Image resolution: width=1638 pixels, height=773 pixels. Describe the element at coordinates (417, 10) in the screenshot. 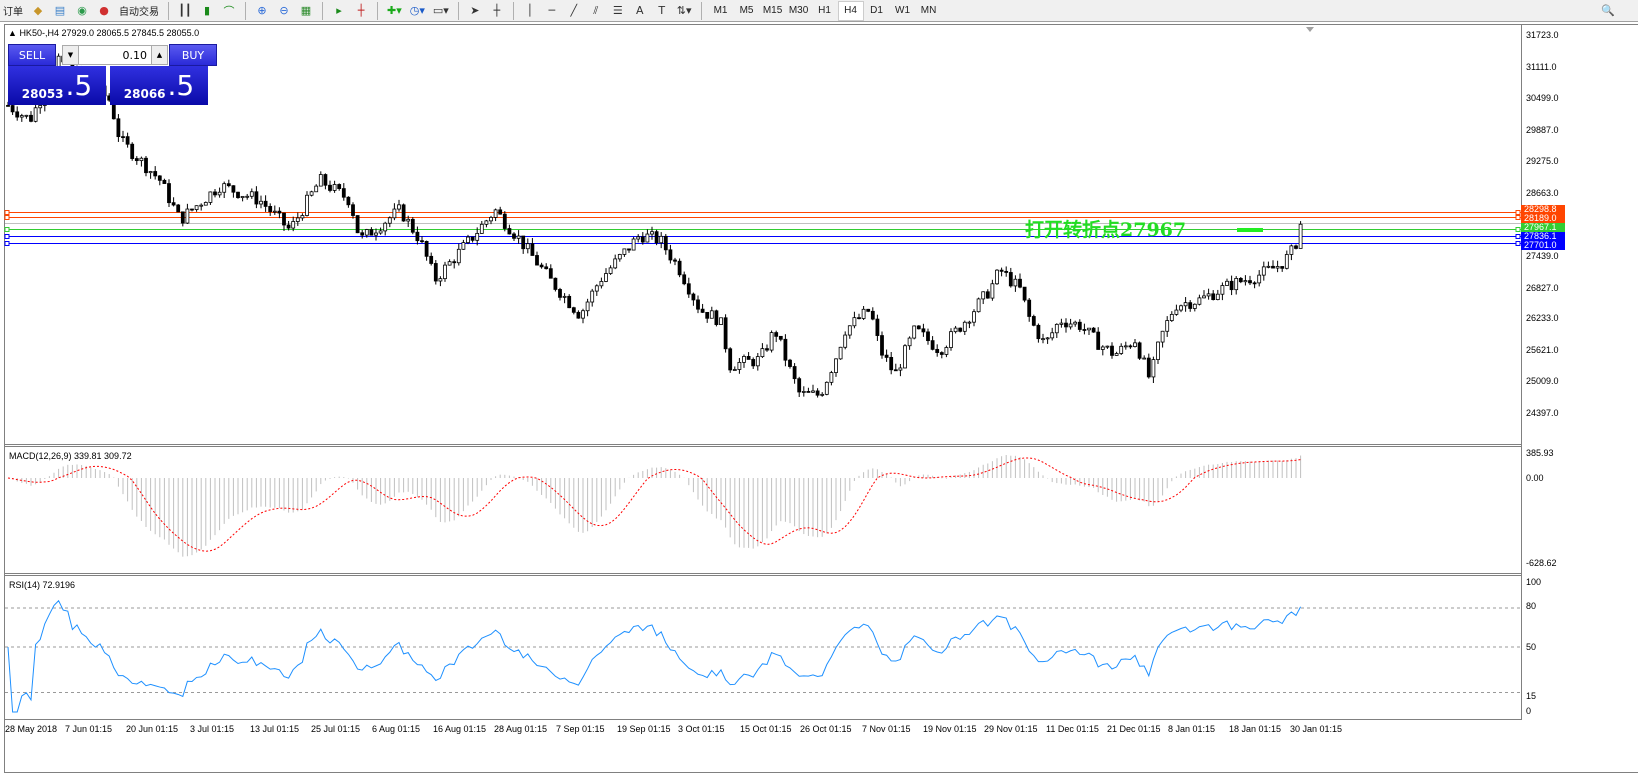

I see `periods-icon: ◷▾` at that location.